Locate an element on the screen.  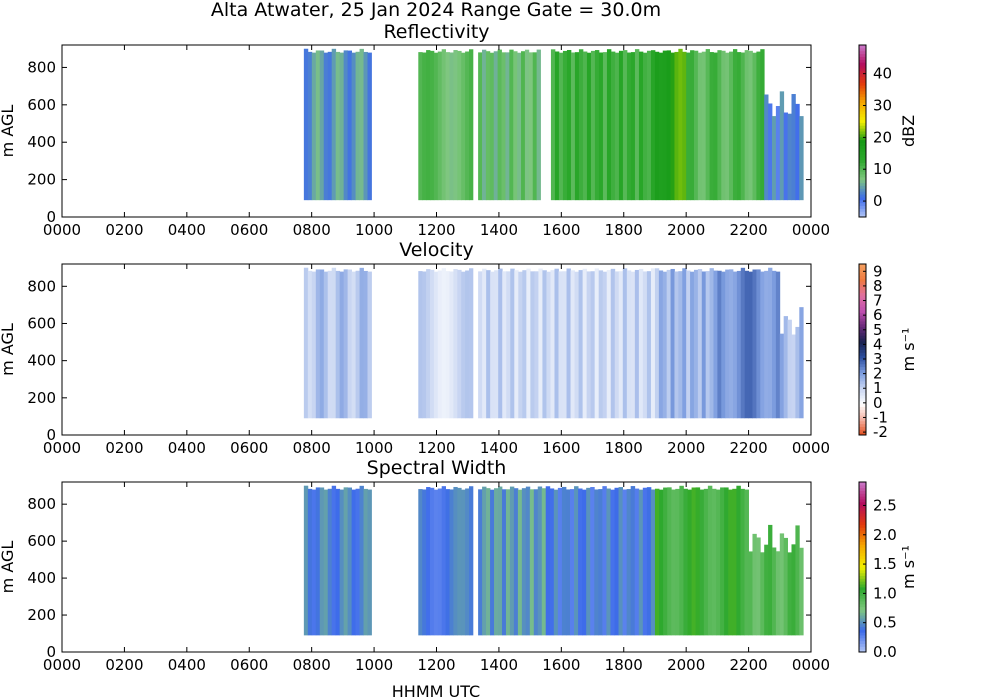
colorbar-tick-label: 9 is located at coordinates (878, 271).